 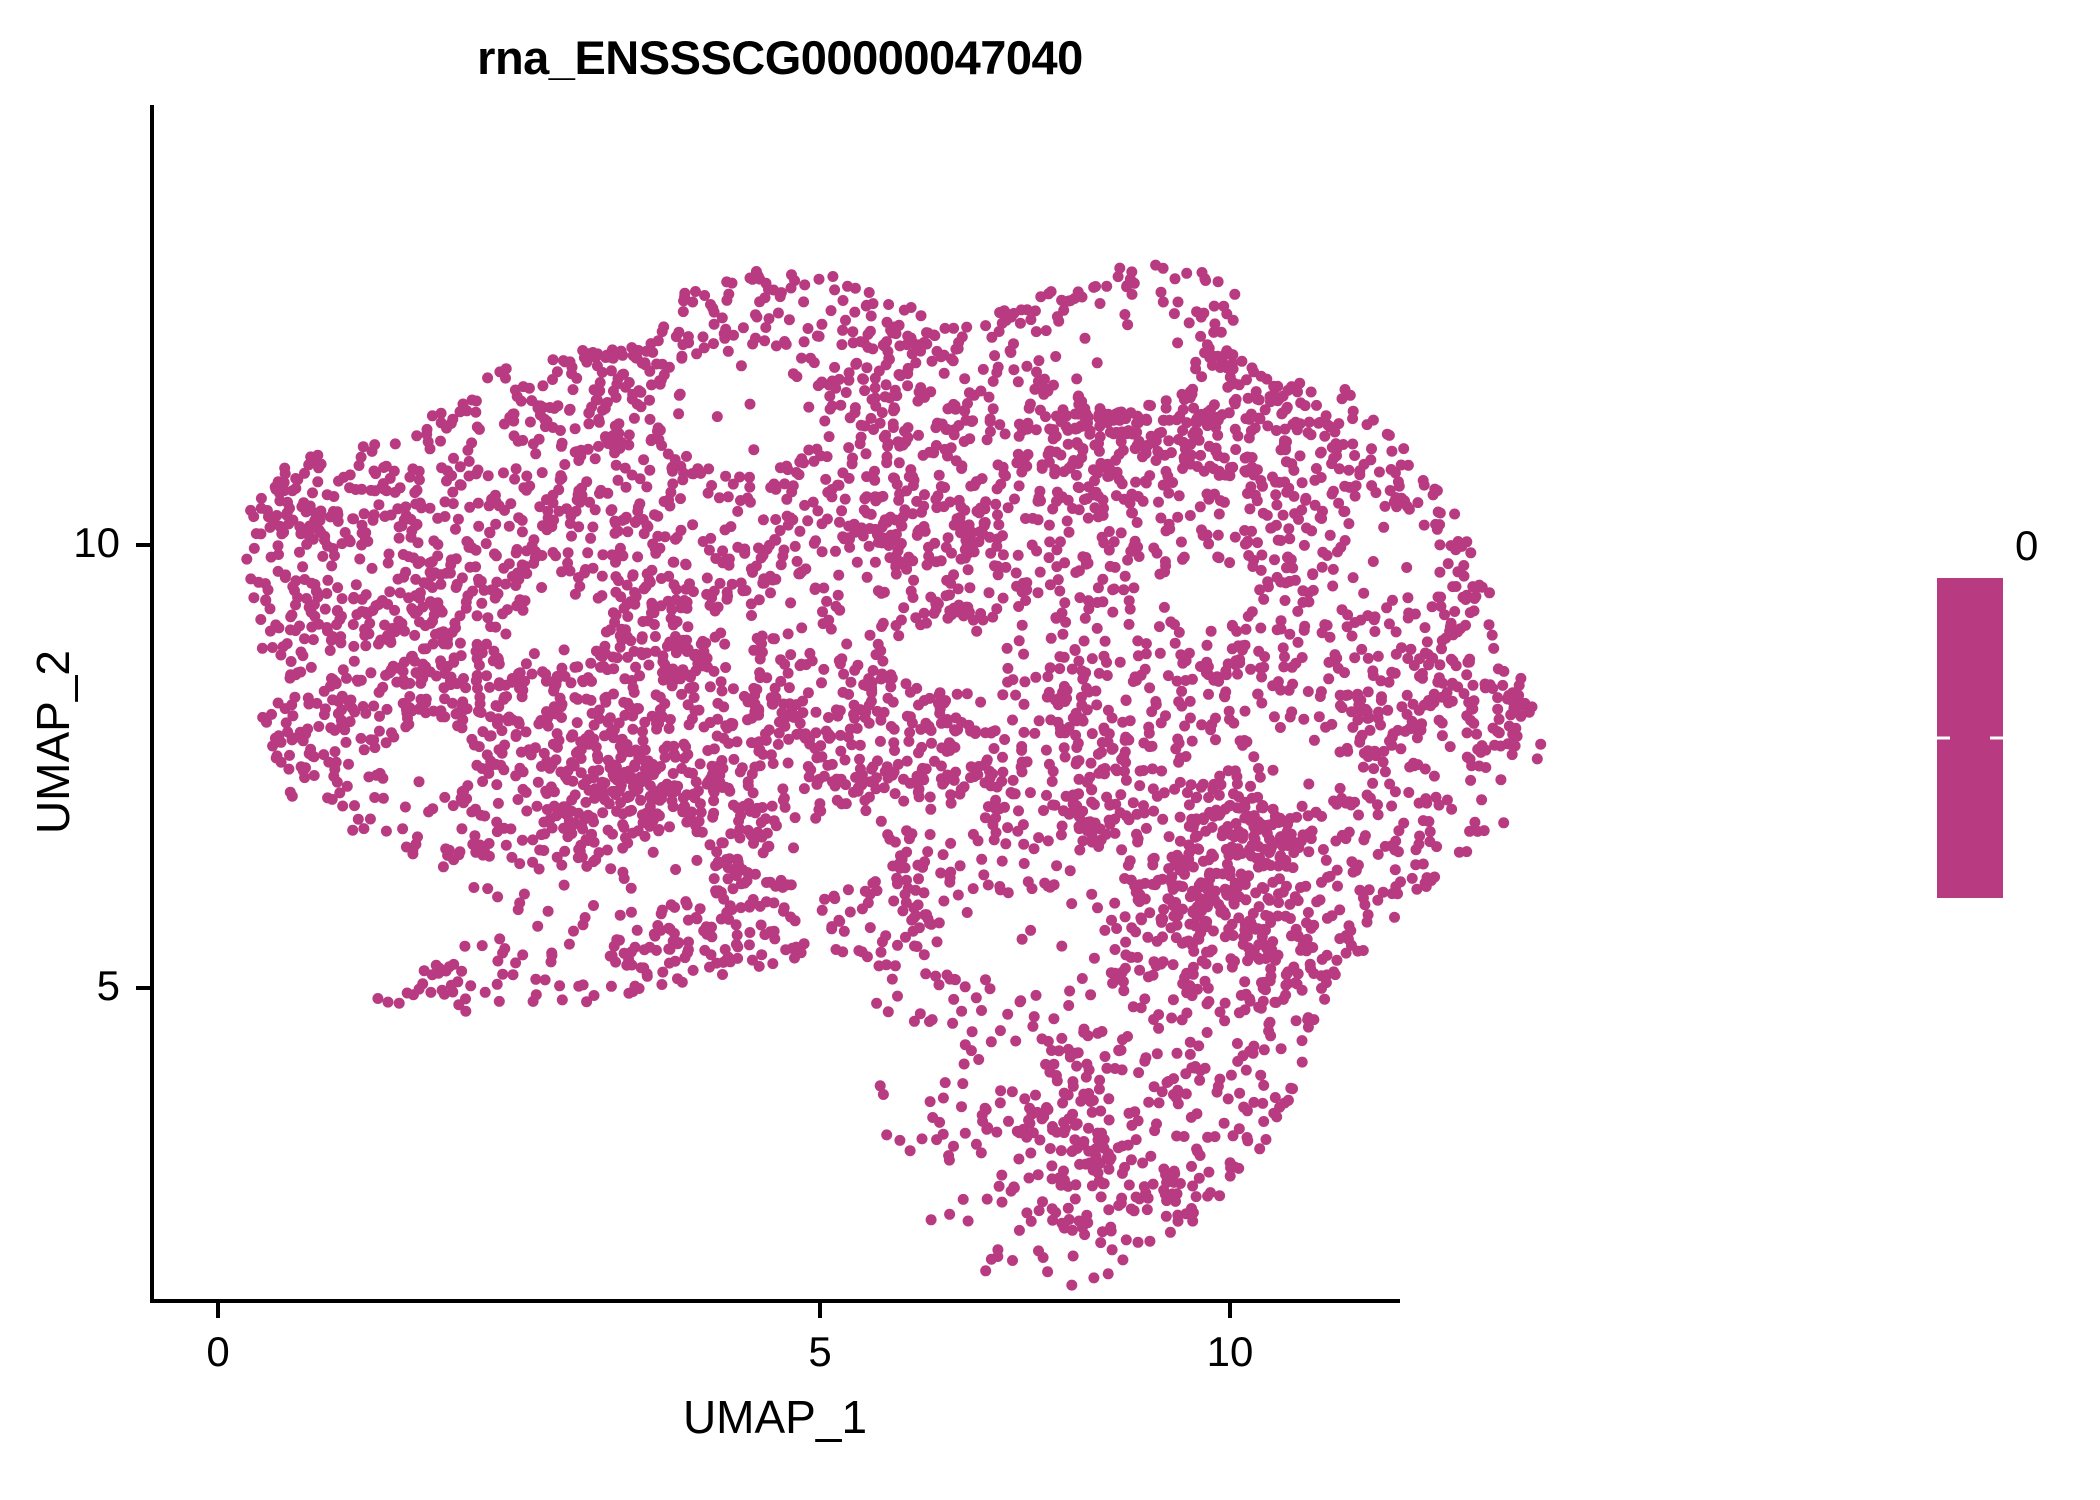 I want to click on x-tick-label-0: 0, so click(x=218, y=1351).